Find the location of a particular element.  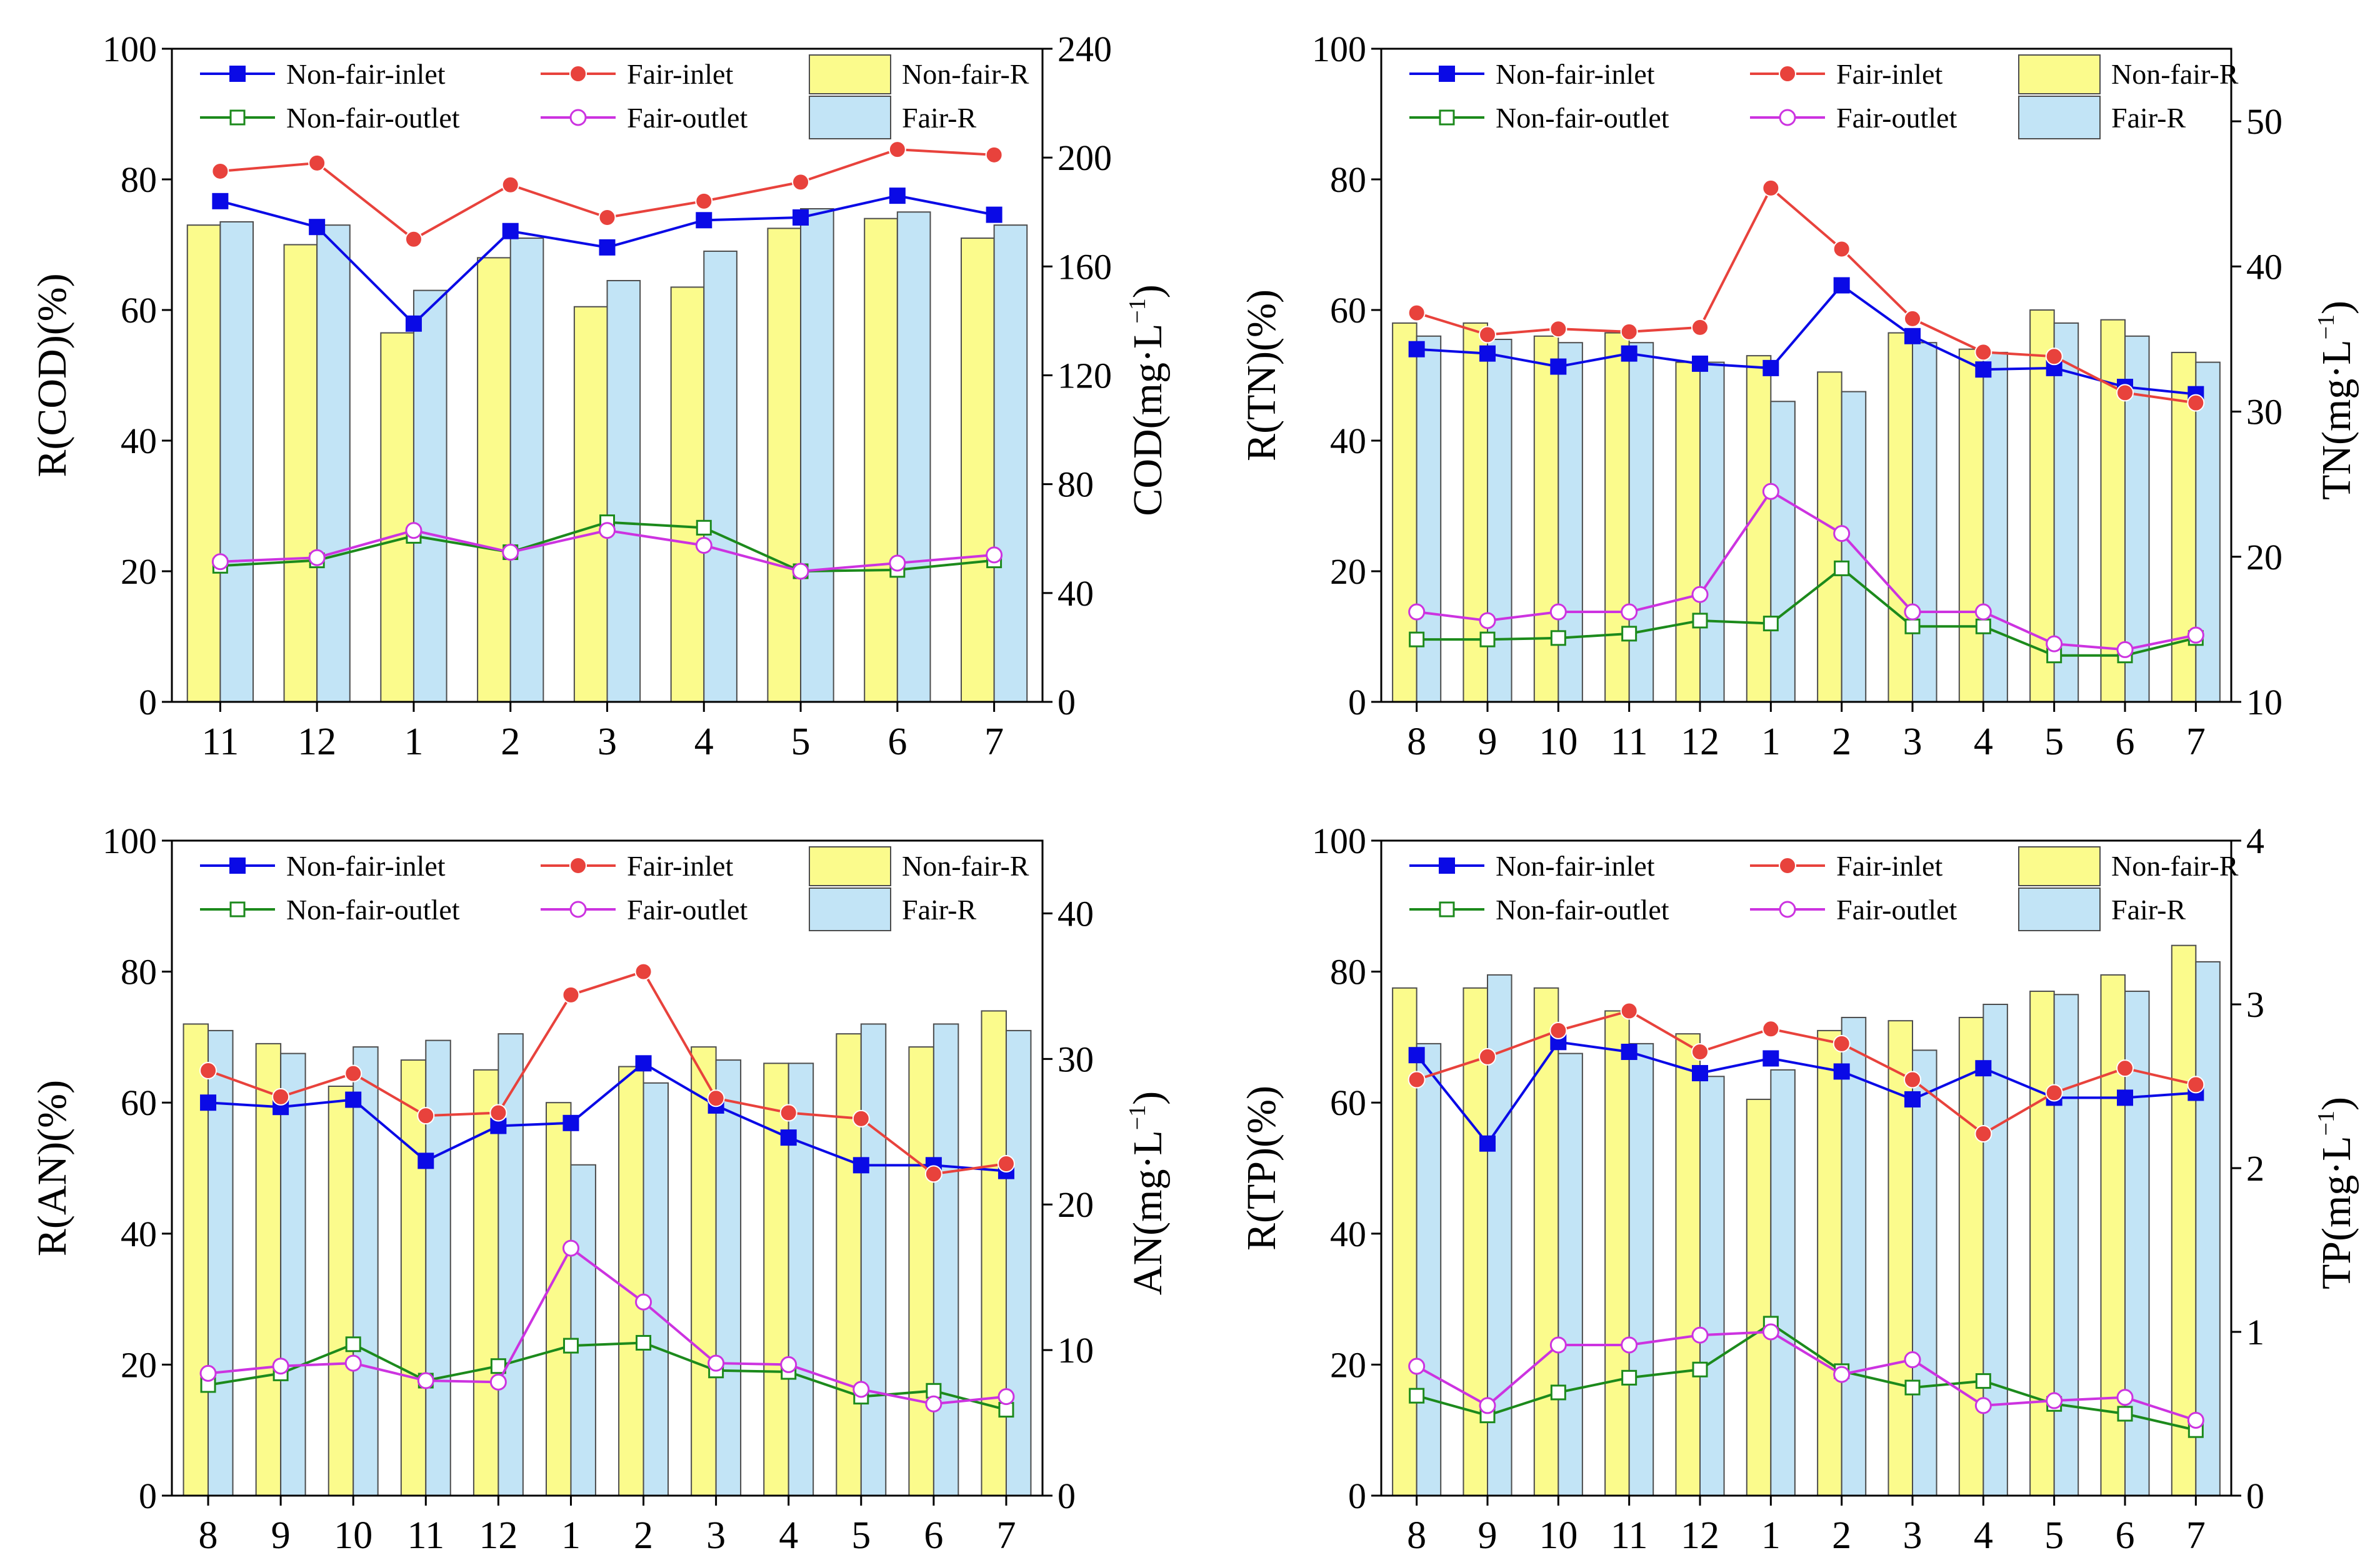

an-y-tick-label: 20 is located at coordinates (139, 1365).